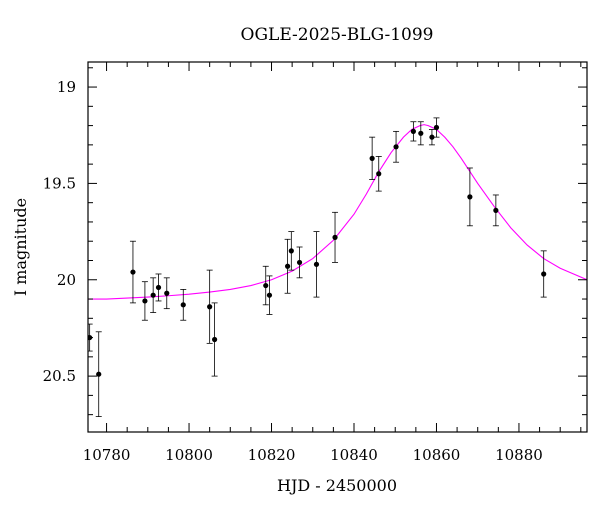 The image size is (600, 512). Describe the element at coordinates (66, 280) in the screenshot. I see `y-tick-label: 20` at that location.